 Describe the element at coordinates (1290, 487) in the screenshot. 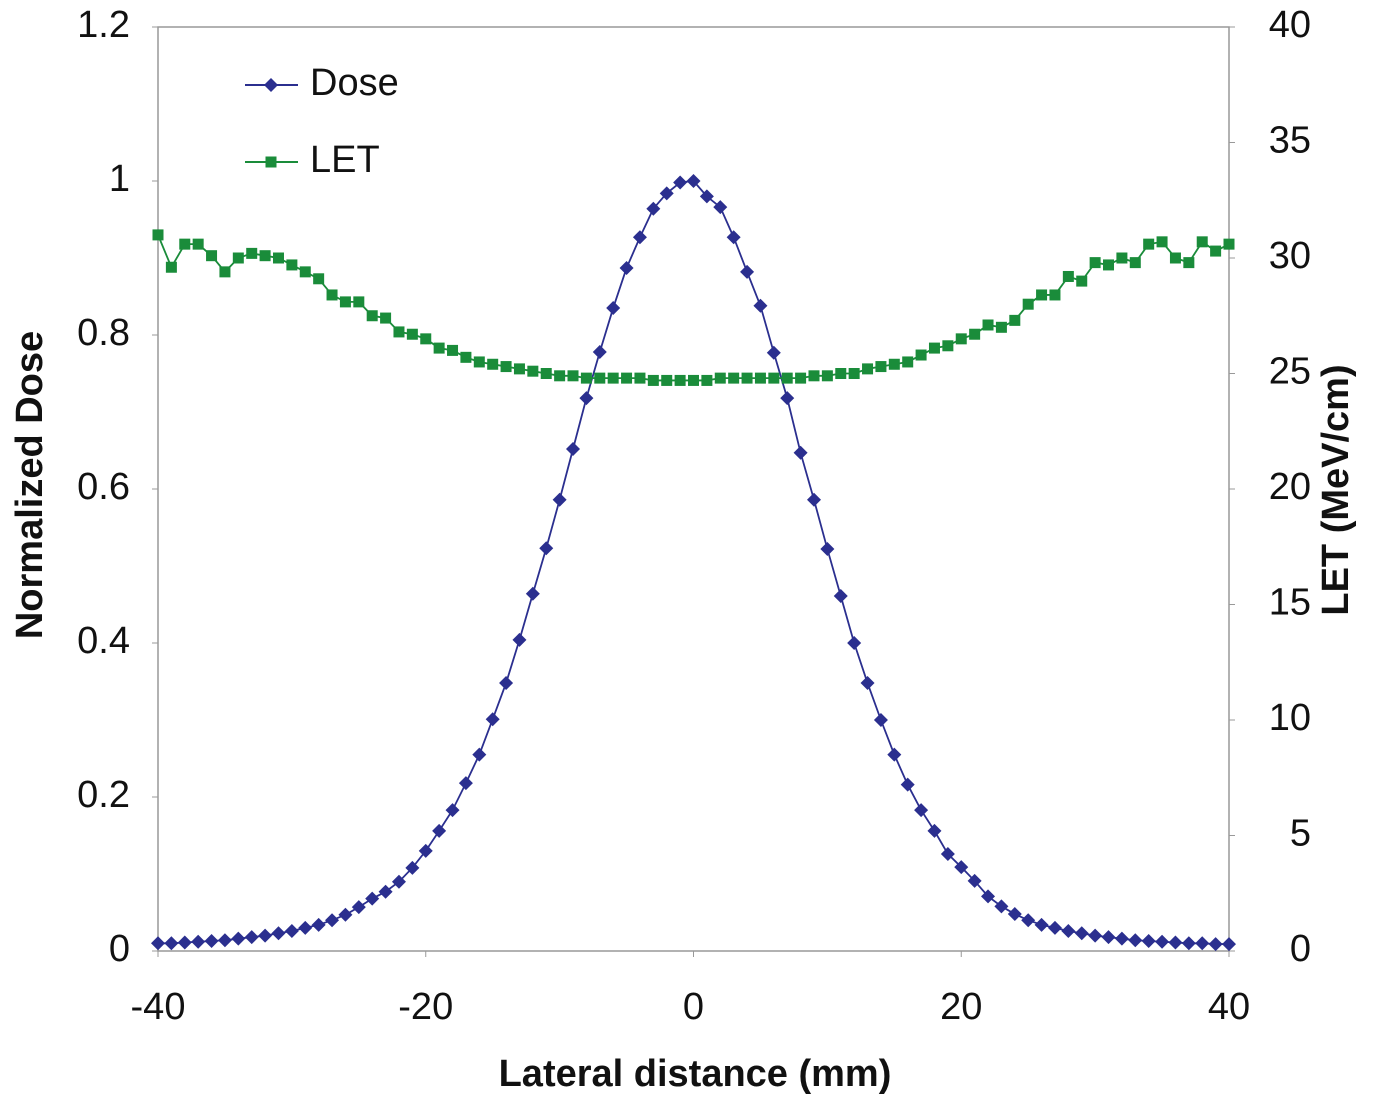

I see `y2-tick-label: 20` at that location.